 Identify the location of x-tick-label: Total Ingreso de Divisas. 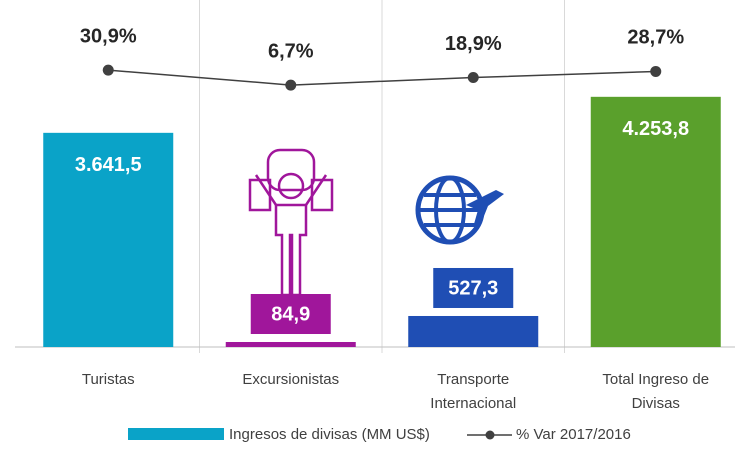
(655, 391).